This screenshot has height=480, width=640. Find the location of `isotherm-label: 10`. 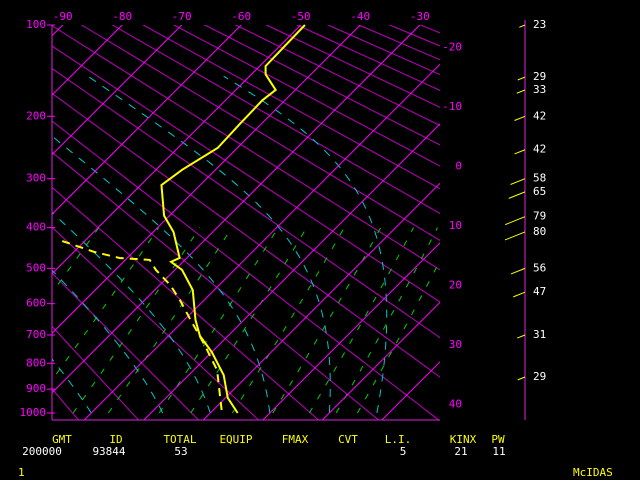

isotherm-label: 10 is located at coordinates (455, 225).